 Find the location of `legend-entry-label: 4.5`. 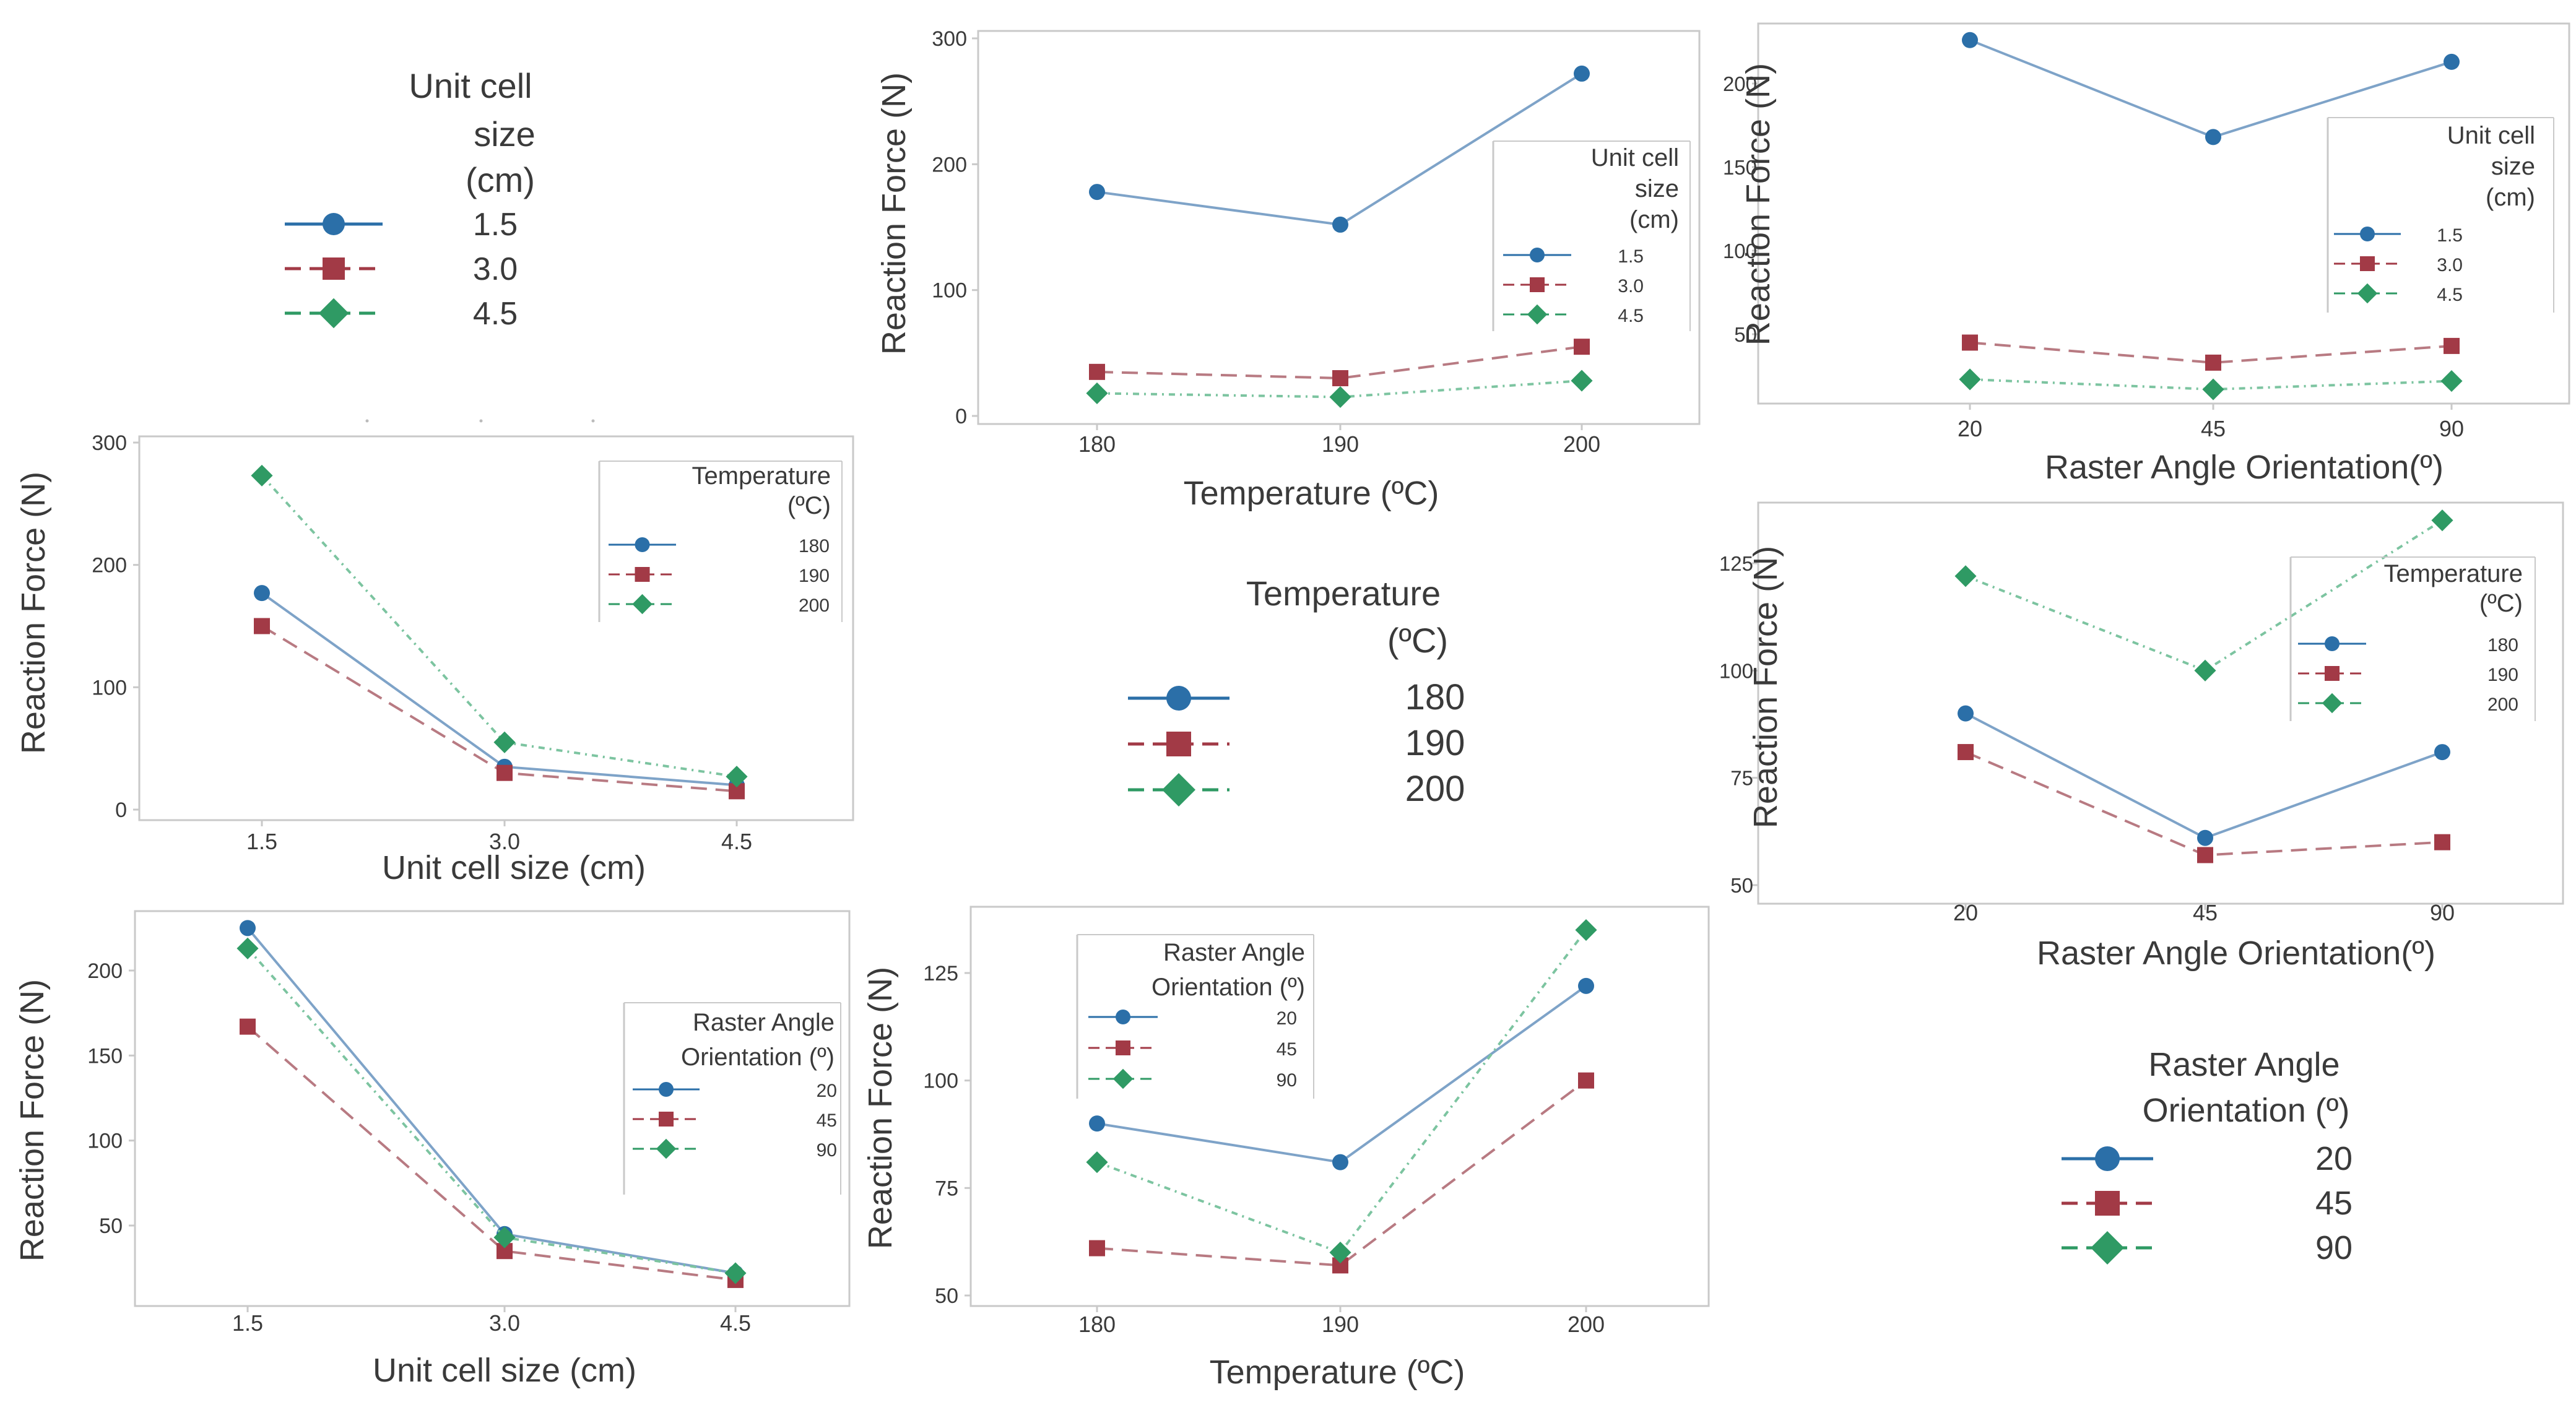

legend-entry-label: 4.5 is located at coordinates (1631, 316).